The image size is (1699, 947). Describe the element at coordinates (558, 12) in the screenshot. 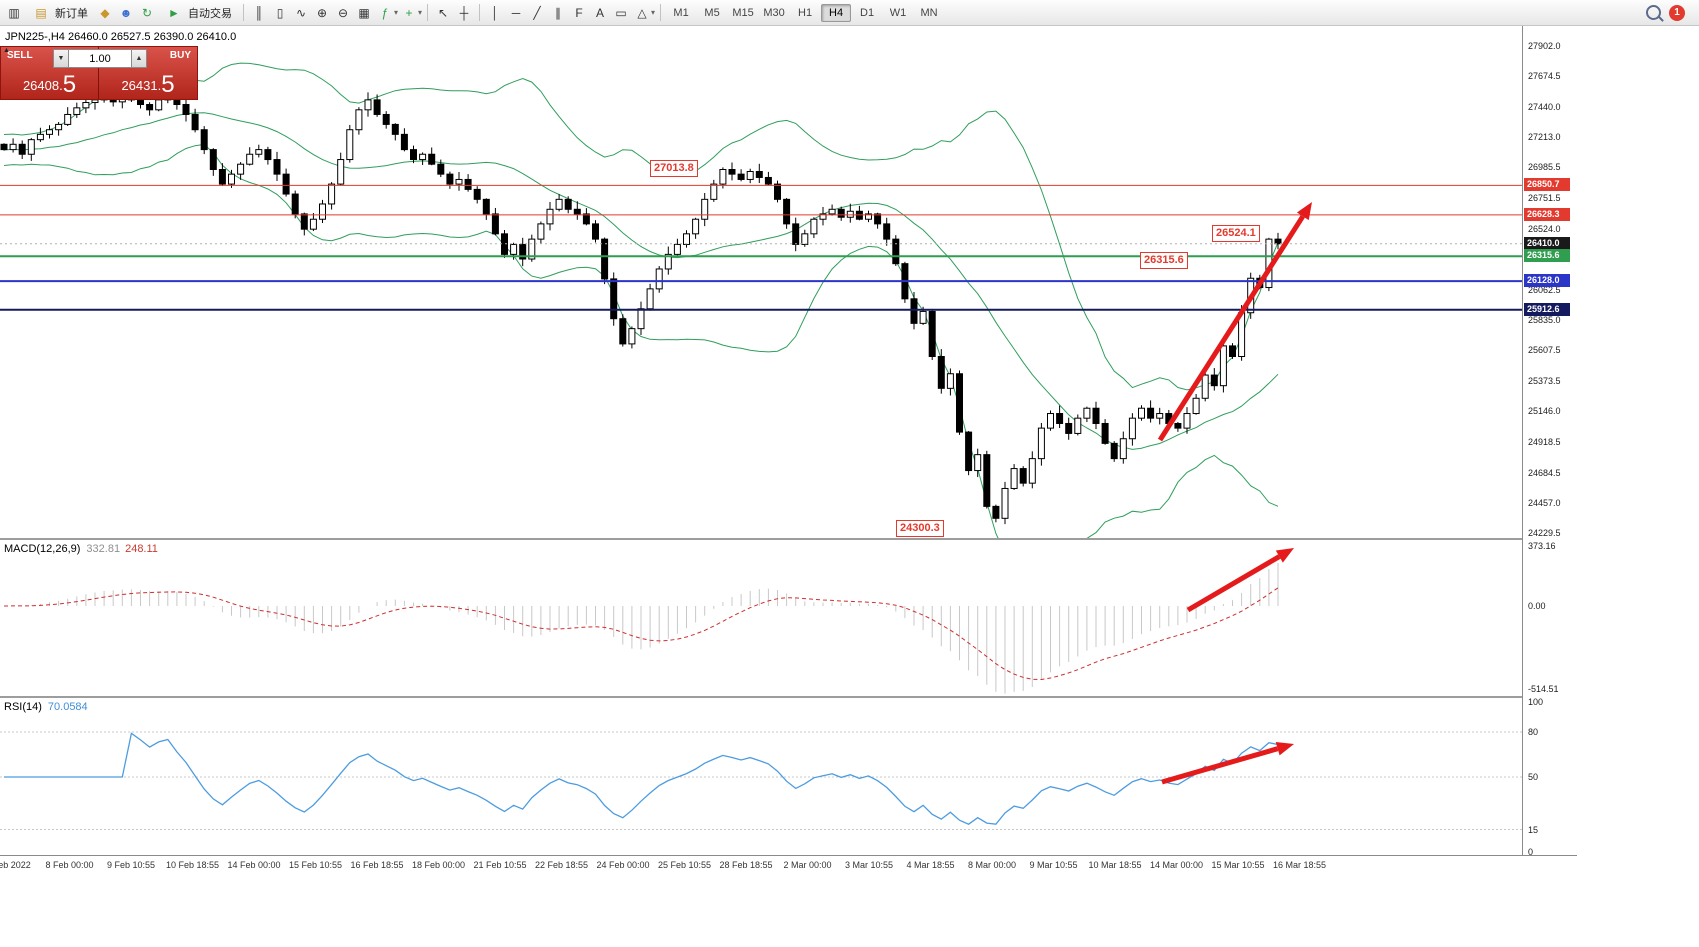

I see `channel-icon: ∥` at that location.